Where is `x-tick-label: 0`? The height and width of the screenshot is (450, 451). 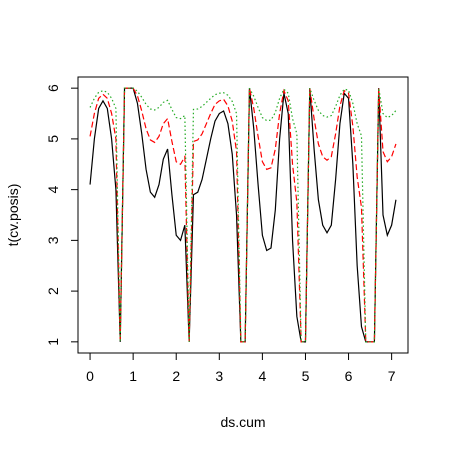
x-tick-label: 0 is located at coordinates (90, 376).